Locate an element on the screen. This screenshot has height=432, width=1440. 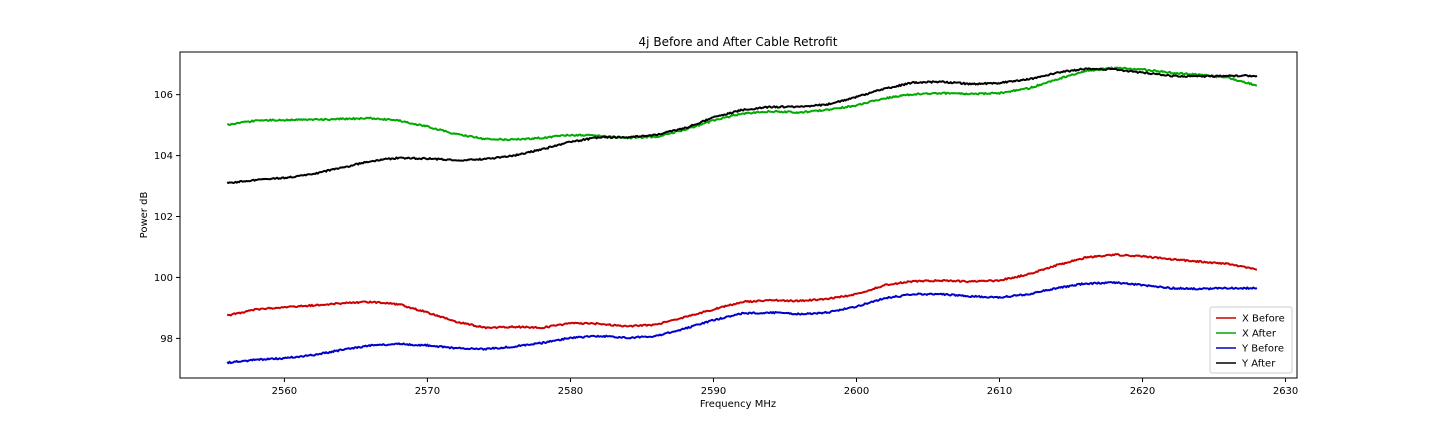
x-tick-label: 2580 is located at coordinates (570, 391).